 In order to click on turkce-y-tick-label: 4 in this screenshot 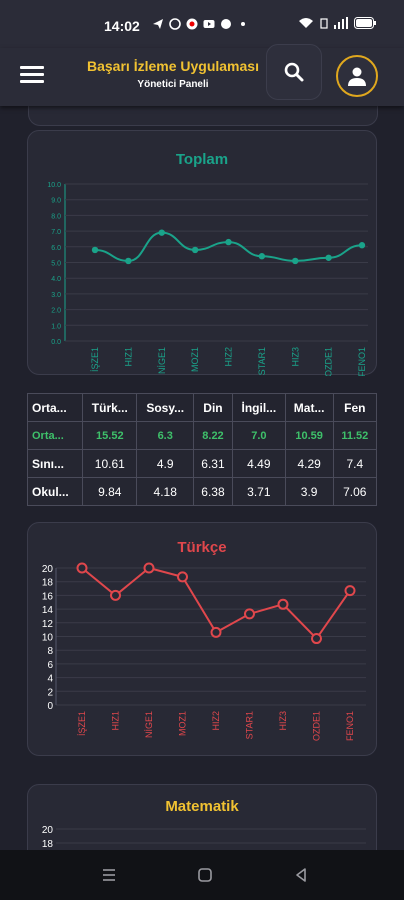, I will do `click(50, 679)`.